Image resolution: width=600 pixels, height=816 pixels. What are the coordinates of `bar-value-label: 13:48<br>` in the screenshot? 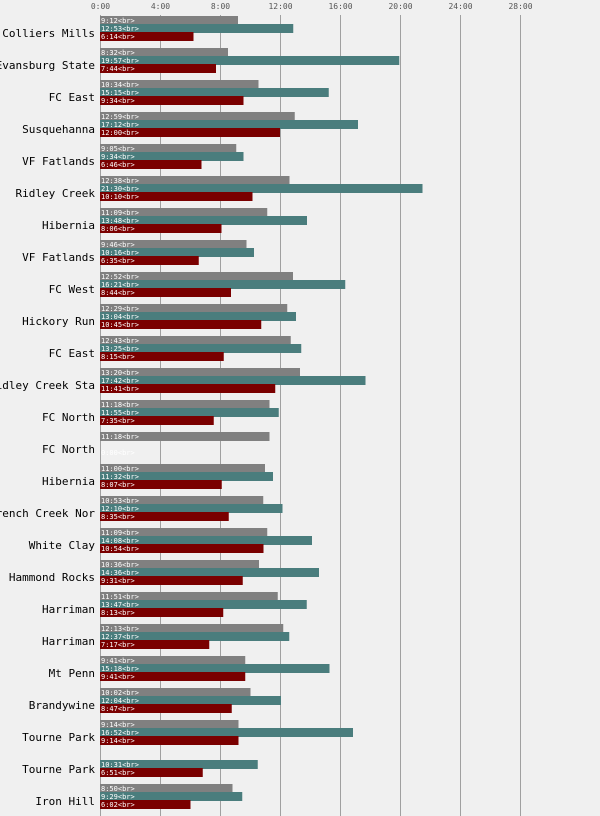 It's located at (120, 221).